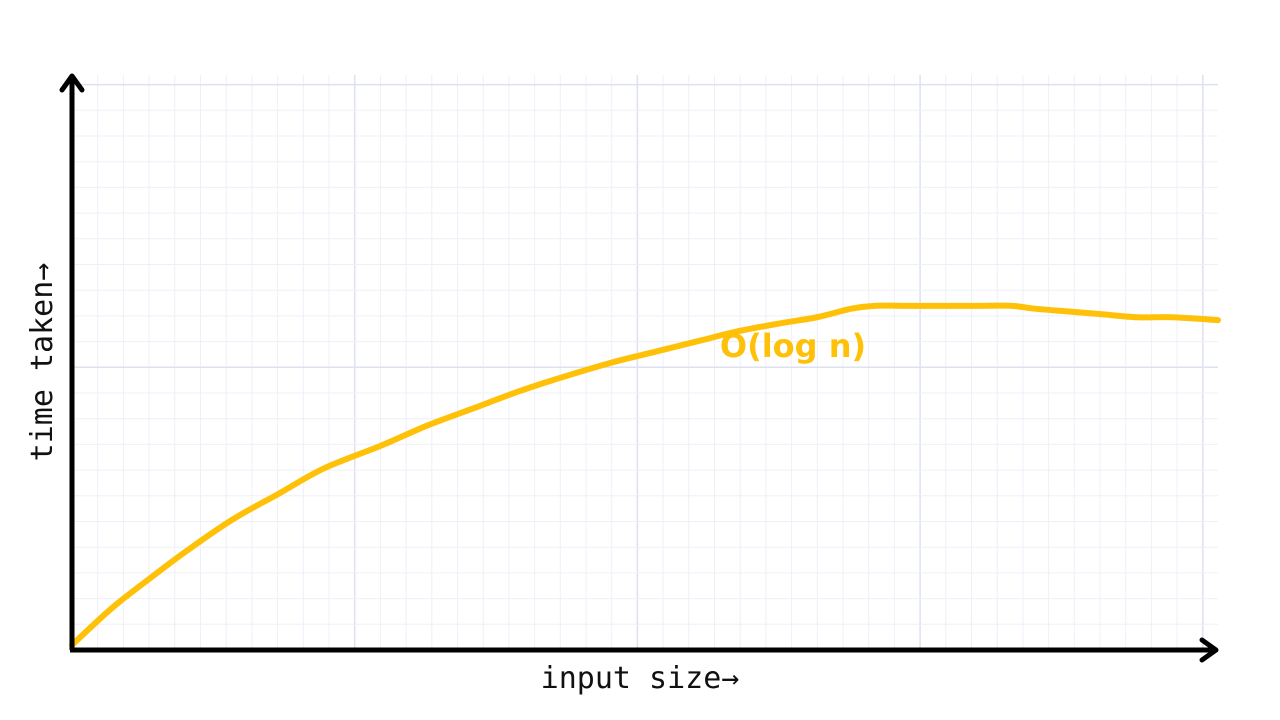  Describe the element at coordinates (793, 346) in the screenshot. I see `series-label-o-log-n: O(log n)` at that location.